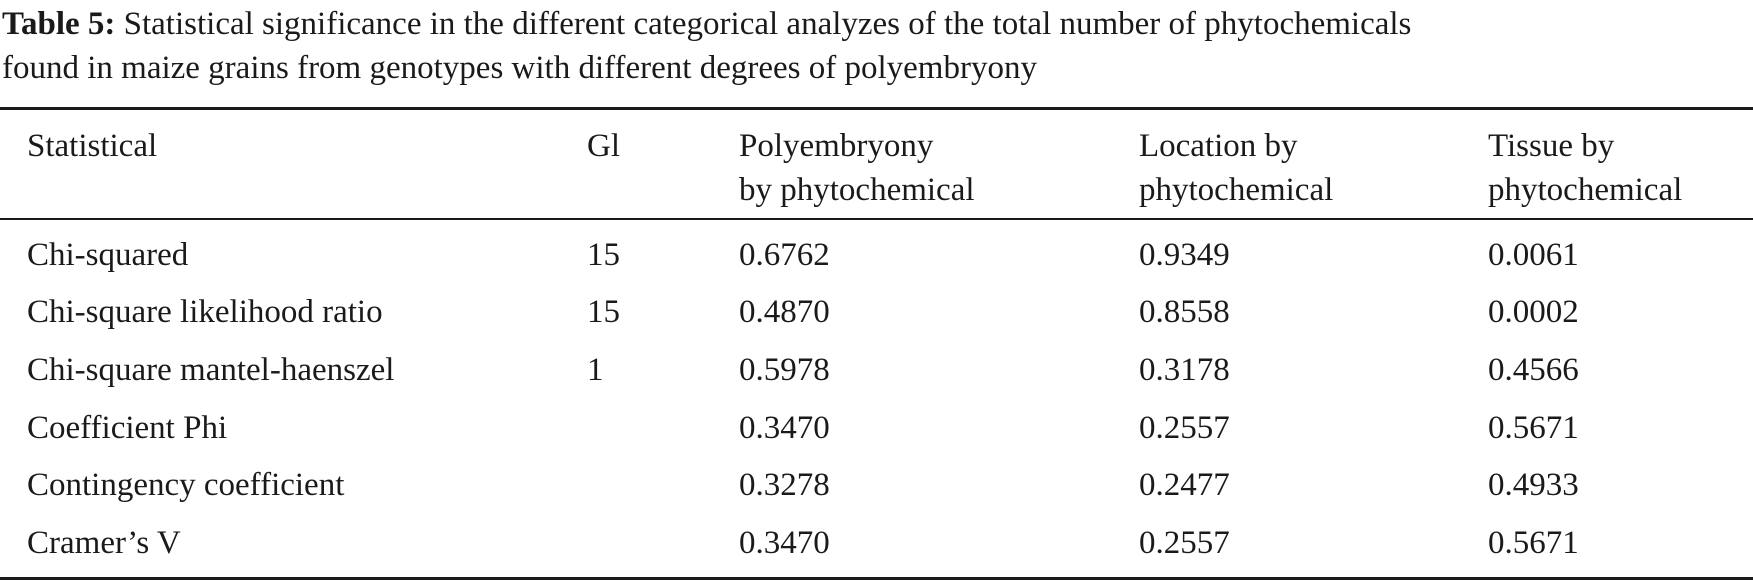  I want to click on header-statistical: Statistical, so click(92, 146).